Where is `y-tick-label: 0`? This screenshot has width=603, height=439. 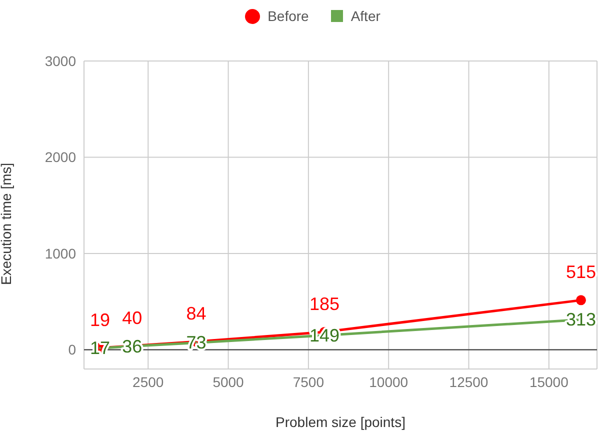
y-tick-label: 0 is located at coordinates (72, 350).